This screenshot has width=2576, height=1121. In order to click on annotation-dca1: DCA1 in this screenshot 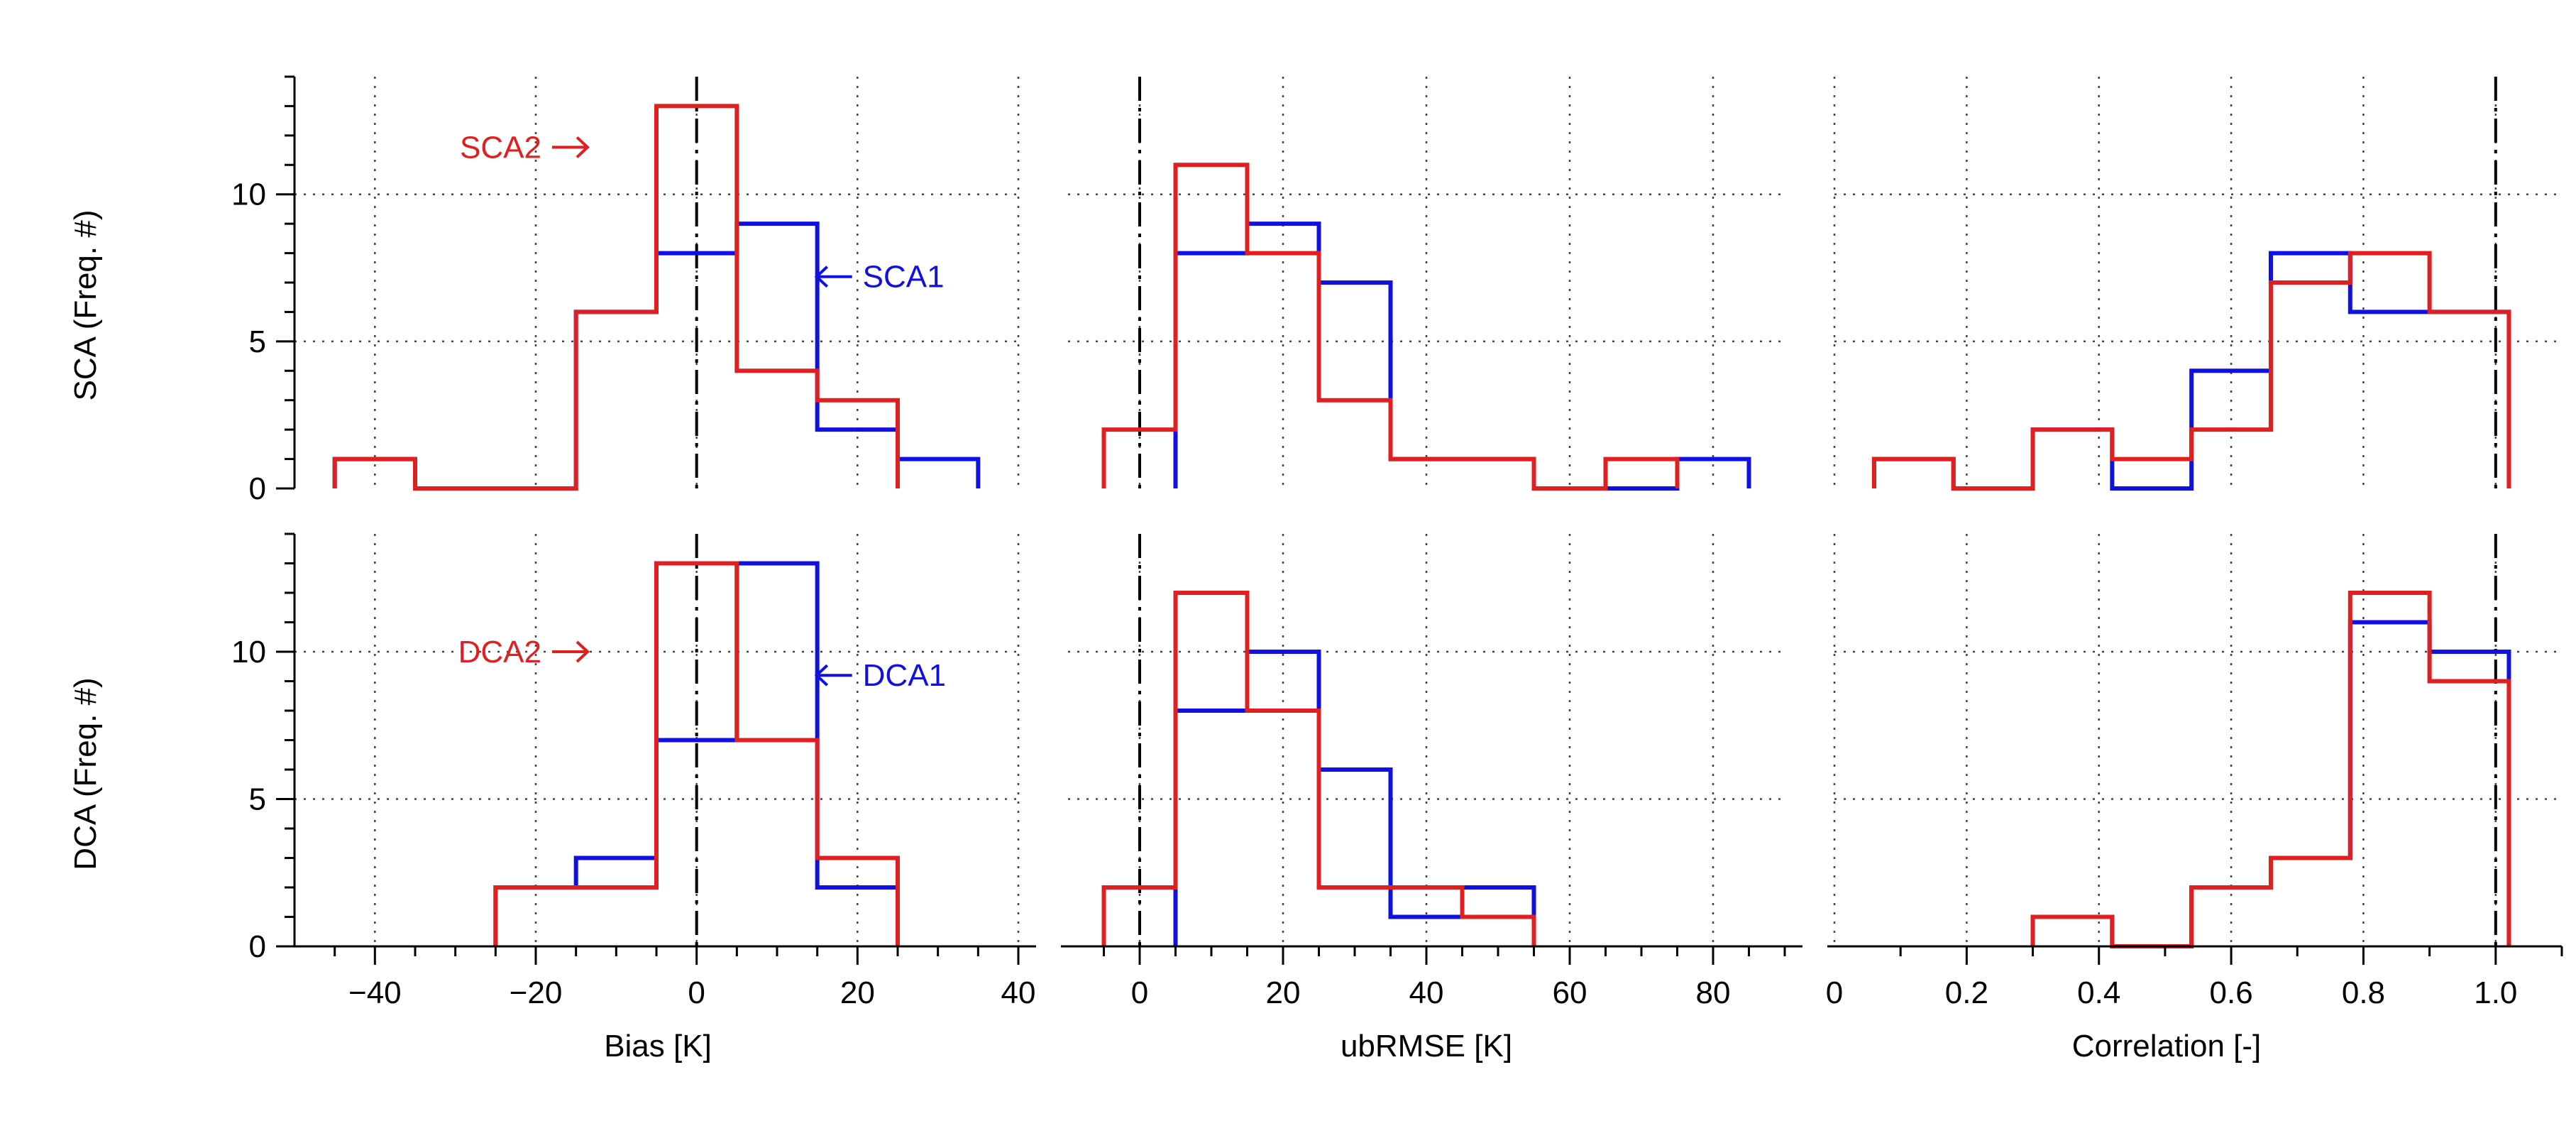, I will do `click(880, 675)`.